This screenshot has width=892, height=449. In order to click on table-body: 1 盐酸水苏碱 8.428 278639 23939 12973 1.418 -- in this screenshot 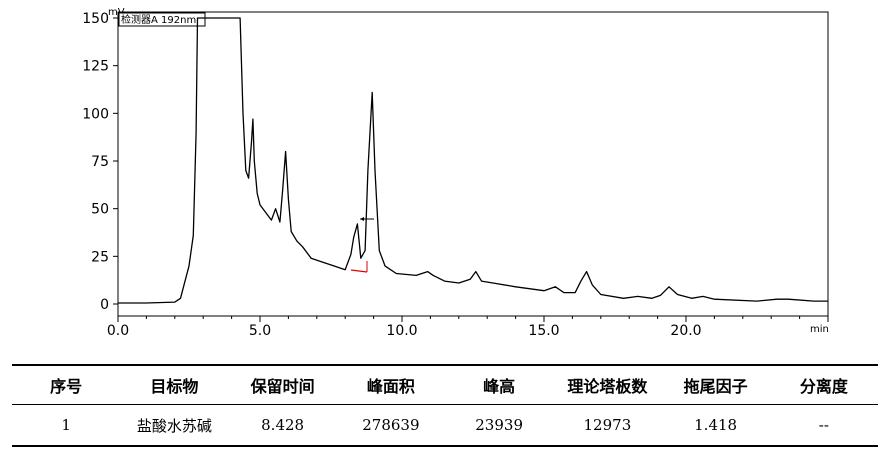, I will do `click(445, 425)`.